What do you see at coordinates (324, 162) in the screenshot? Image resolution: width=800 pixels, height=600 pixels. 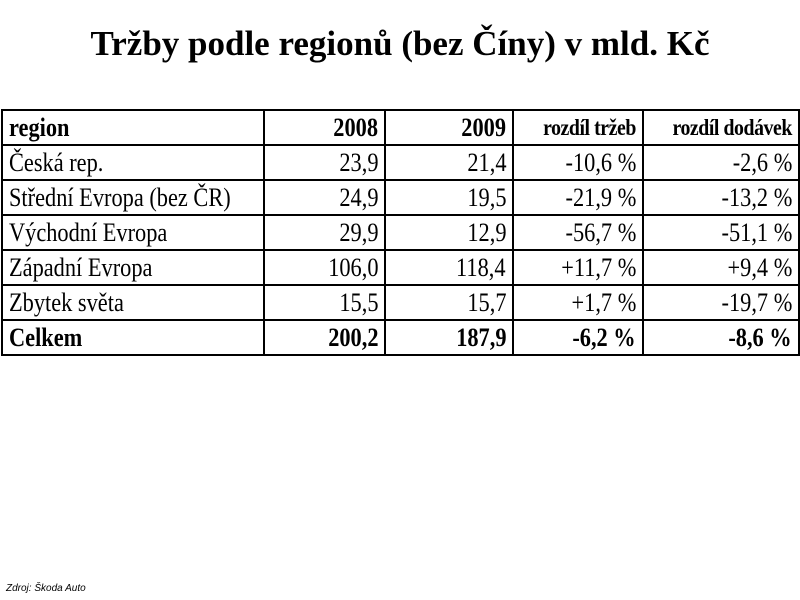 I see `value-2008-cell: 23,9` at bounding box center [324, 162].